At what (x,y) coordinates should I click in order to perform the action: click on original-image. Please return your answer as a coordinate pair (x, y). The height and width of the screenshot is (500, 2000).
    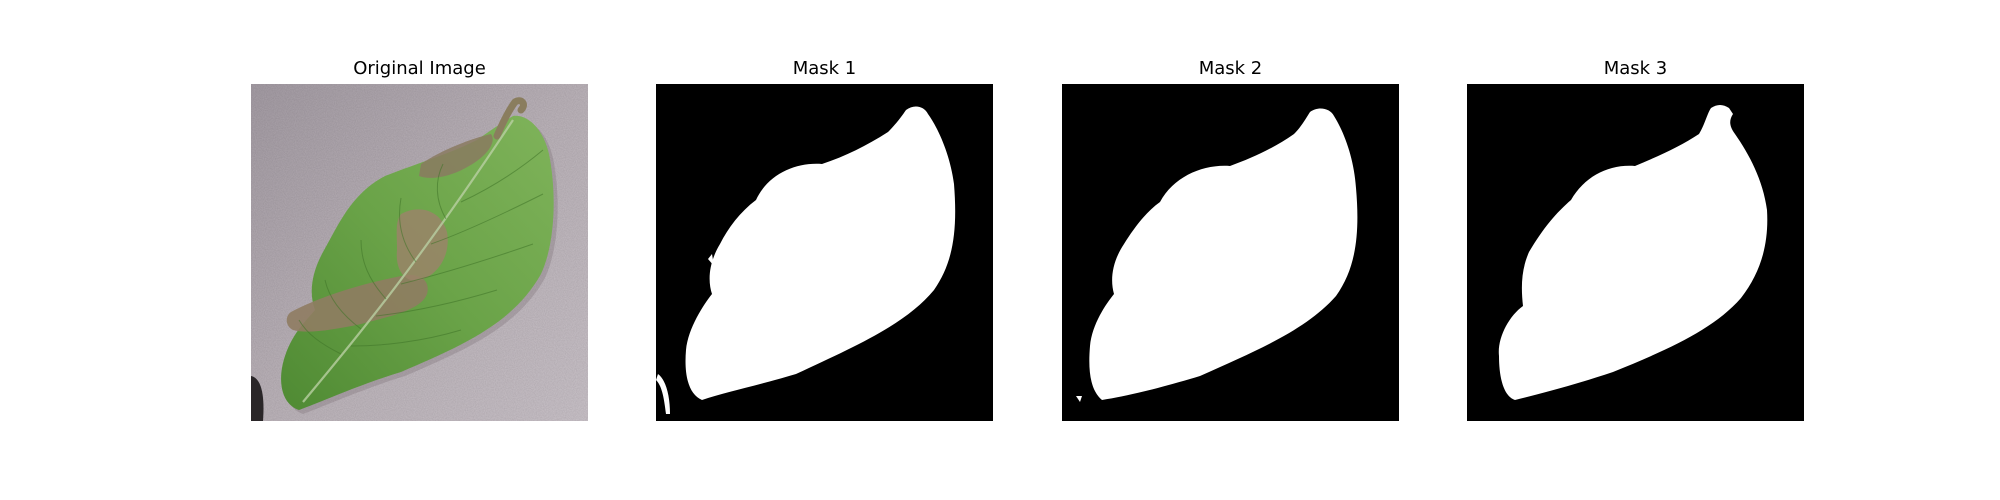
    Looking at the image, I should click on (419, 252).